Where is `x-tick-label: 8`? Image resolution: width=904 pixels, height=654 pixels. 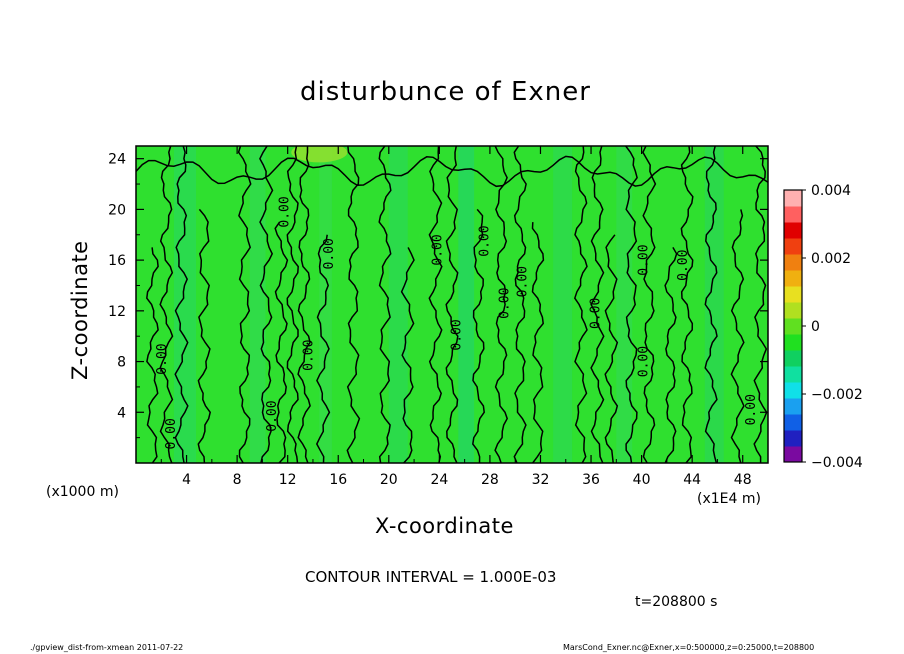
x-tick-label: 8 is located at coordinates (237, 480).